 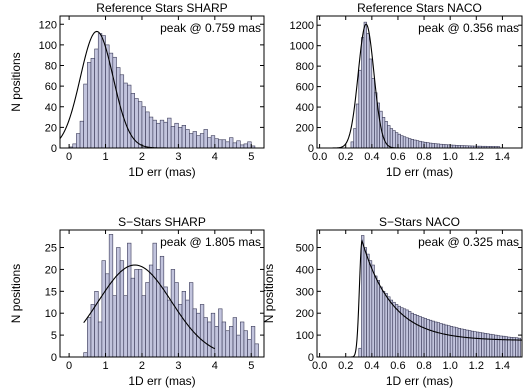 What do you see at coordinates (468, 28) in the screenshot?
I see `peak-annotation: peak @ 0.356 mas` at bounding box center [468, 28].